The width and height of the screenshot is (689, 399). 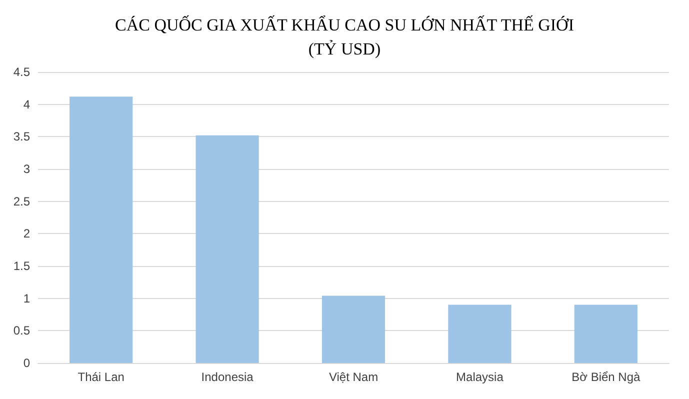 I want to click on y-tick-label: 2, so click(x=26, y=233).